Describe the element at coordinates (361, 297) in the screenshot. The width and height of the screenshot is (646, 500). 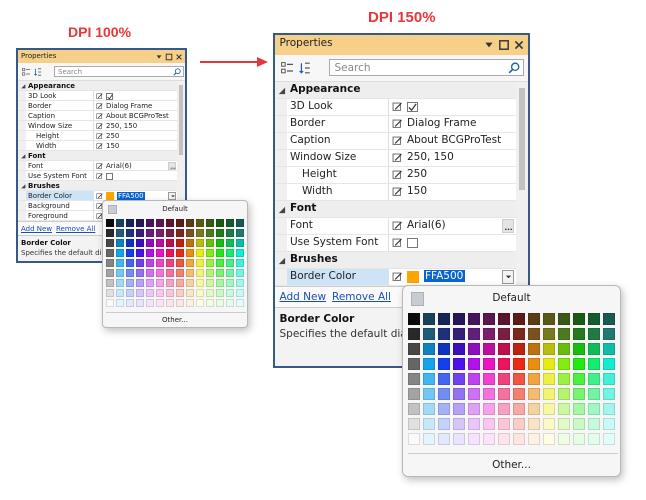
I see `command-link: Remove All` at that location.